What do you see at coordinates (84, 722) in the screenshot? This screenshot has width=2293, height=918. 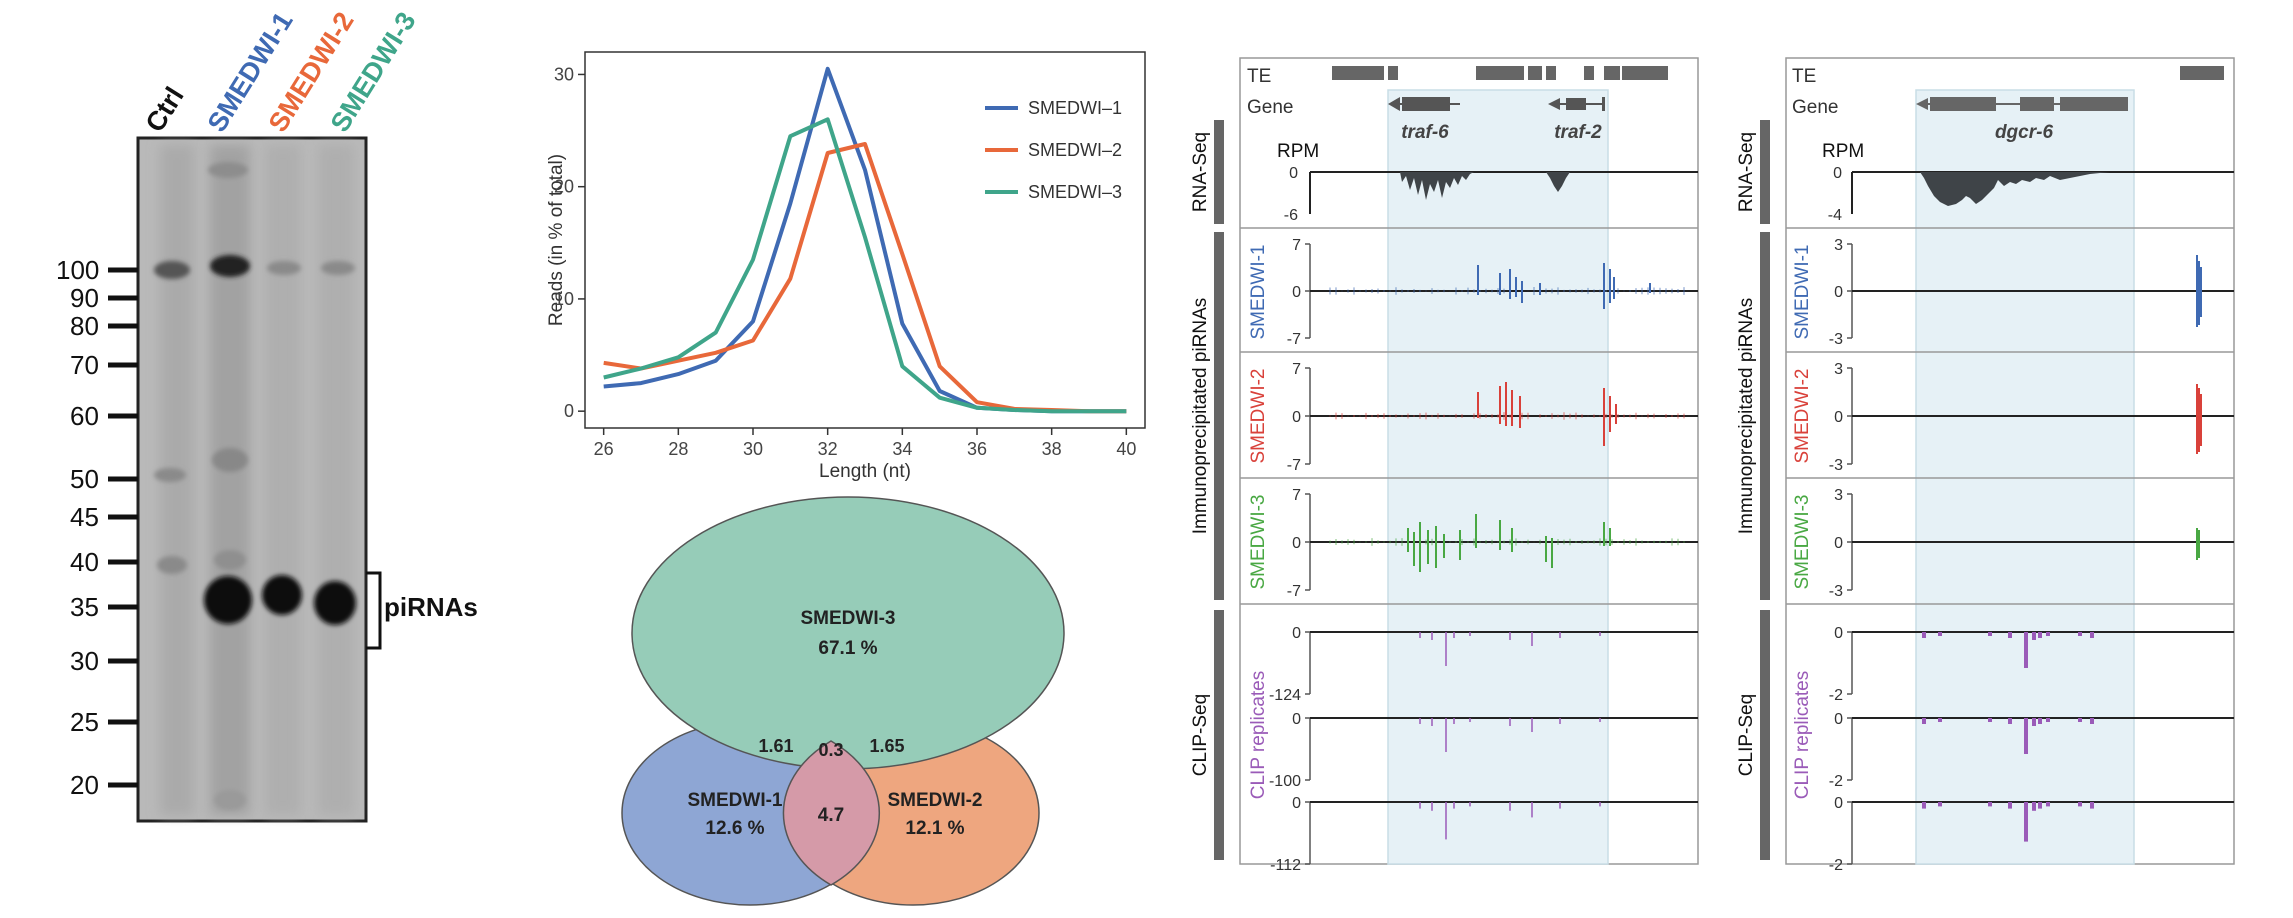 I see `ladder-25: 25` at bounding box center [84, 722].